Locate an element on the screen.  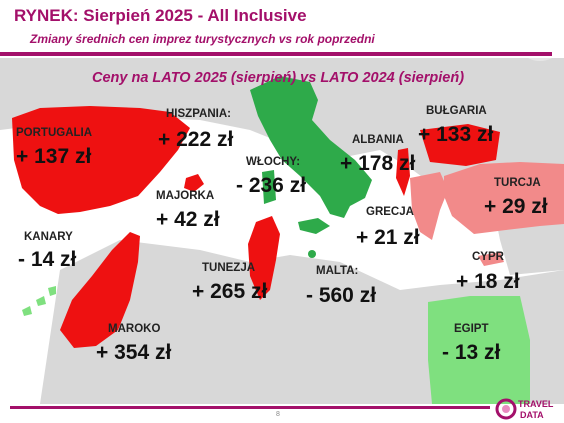
region-malta is located at coordinates (312, 254).